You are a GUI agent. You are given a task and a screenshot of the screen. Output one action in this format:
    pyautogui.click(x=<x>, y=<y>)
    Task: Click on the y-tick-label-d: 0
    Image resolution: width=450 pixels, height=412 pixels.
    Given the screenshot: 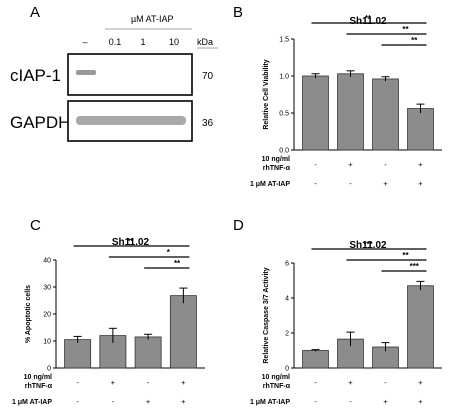 What is the action you would take?
    pyautogui.click(x=287, y=369)
    